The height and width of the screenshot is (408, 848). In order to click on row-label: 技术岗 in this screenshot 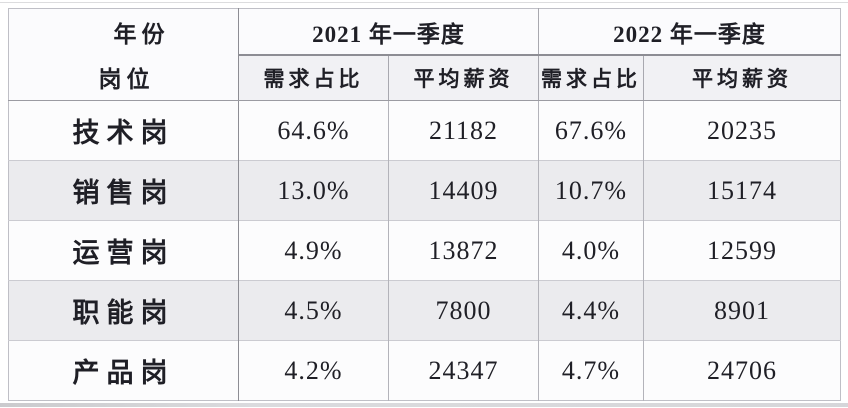, I will do `click(123, 130)`.